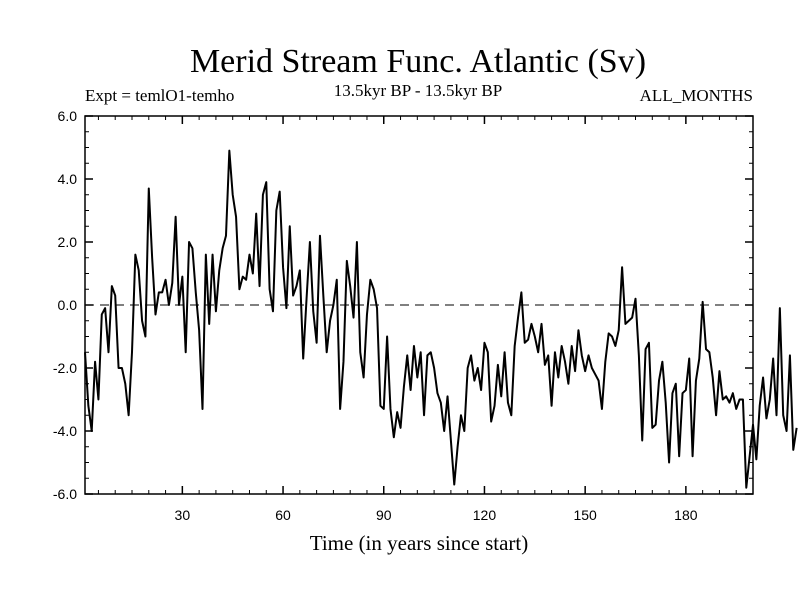  Describe the element at coordinates (68, 242) in the screenshot. I see `y-tick-label: 2.0` at that location.